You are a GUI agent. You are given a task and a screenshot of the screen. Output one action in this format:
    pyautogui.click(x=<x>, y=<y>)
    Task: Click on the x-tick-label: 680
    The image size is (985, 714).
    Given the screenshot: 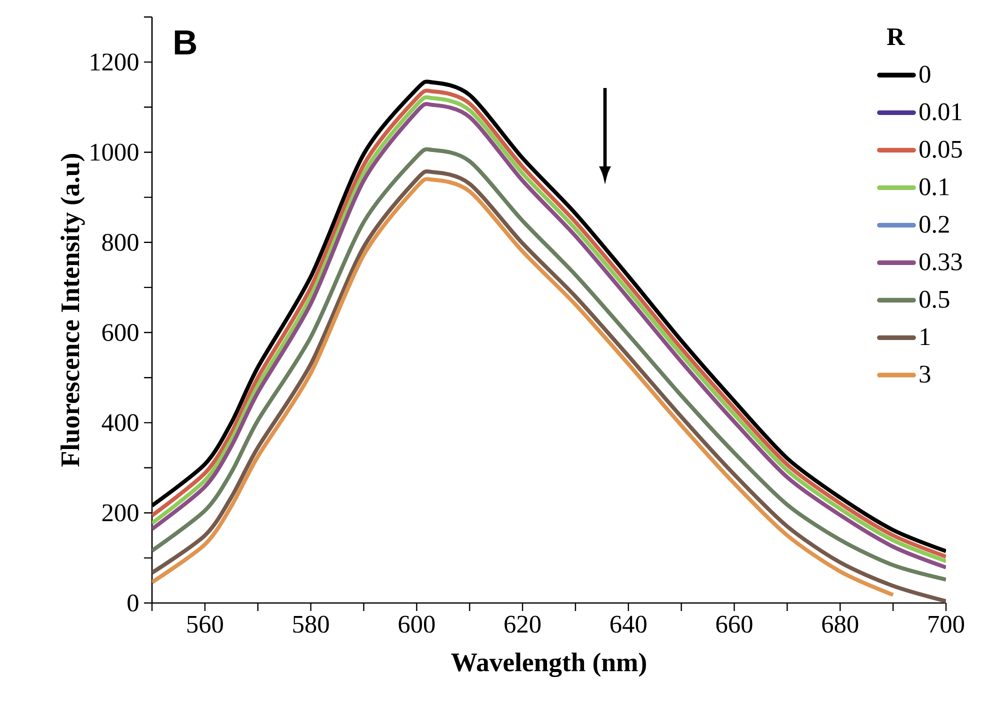 What is the action you would take?
    pyautogui.click(x=840, y=624)
    